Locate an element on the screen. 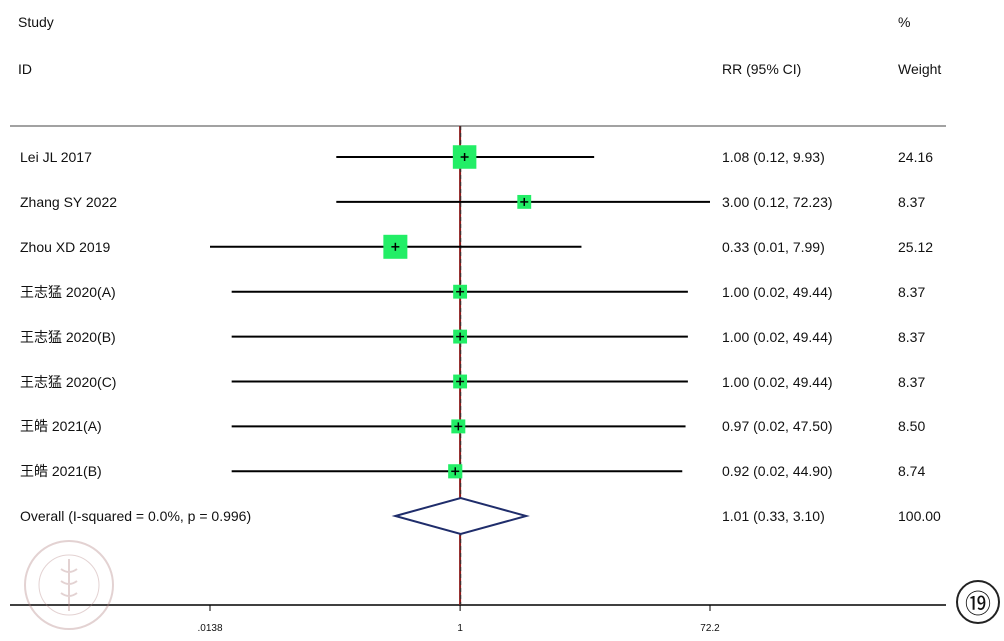 The height and width of the screenshot is (641, 1004). study-rr-ci: 1.08 (0.12, 9.93) is located at coordinates (773, 157).